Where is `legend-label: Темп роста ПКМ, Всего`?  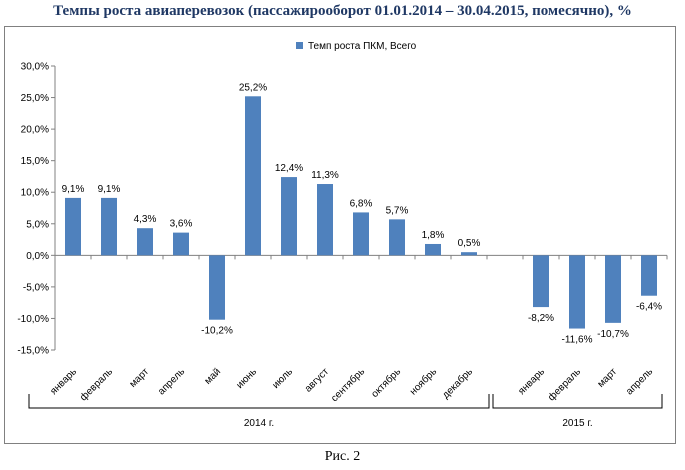 legend-label: Темп роста ПКМ, Всего is located at coordinates (362, 46).